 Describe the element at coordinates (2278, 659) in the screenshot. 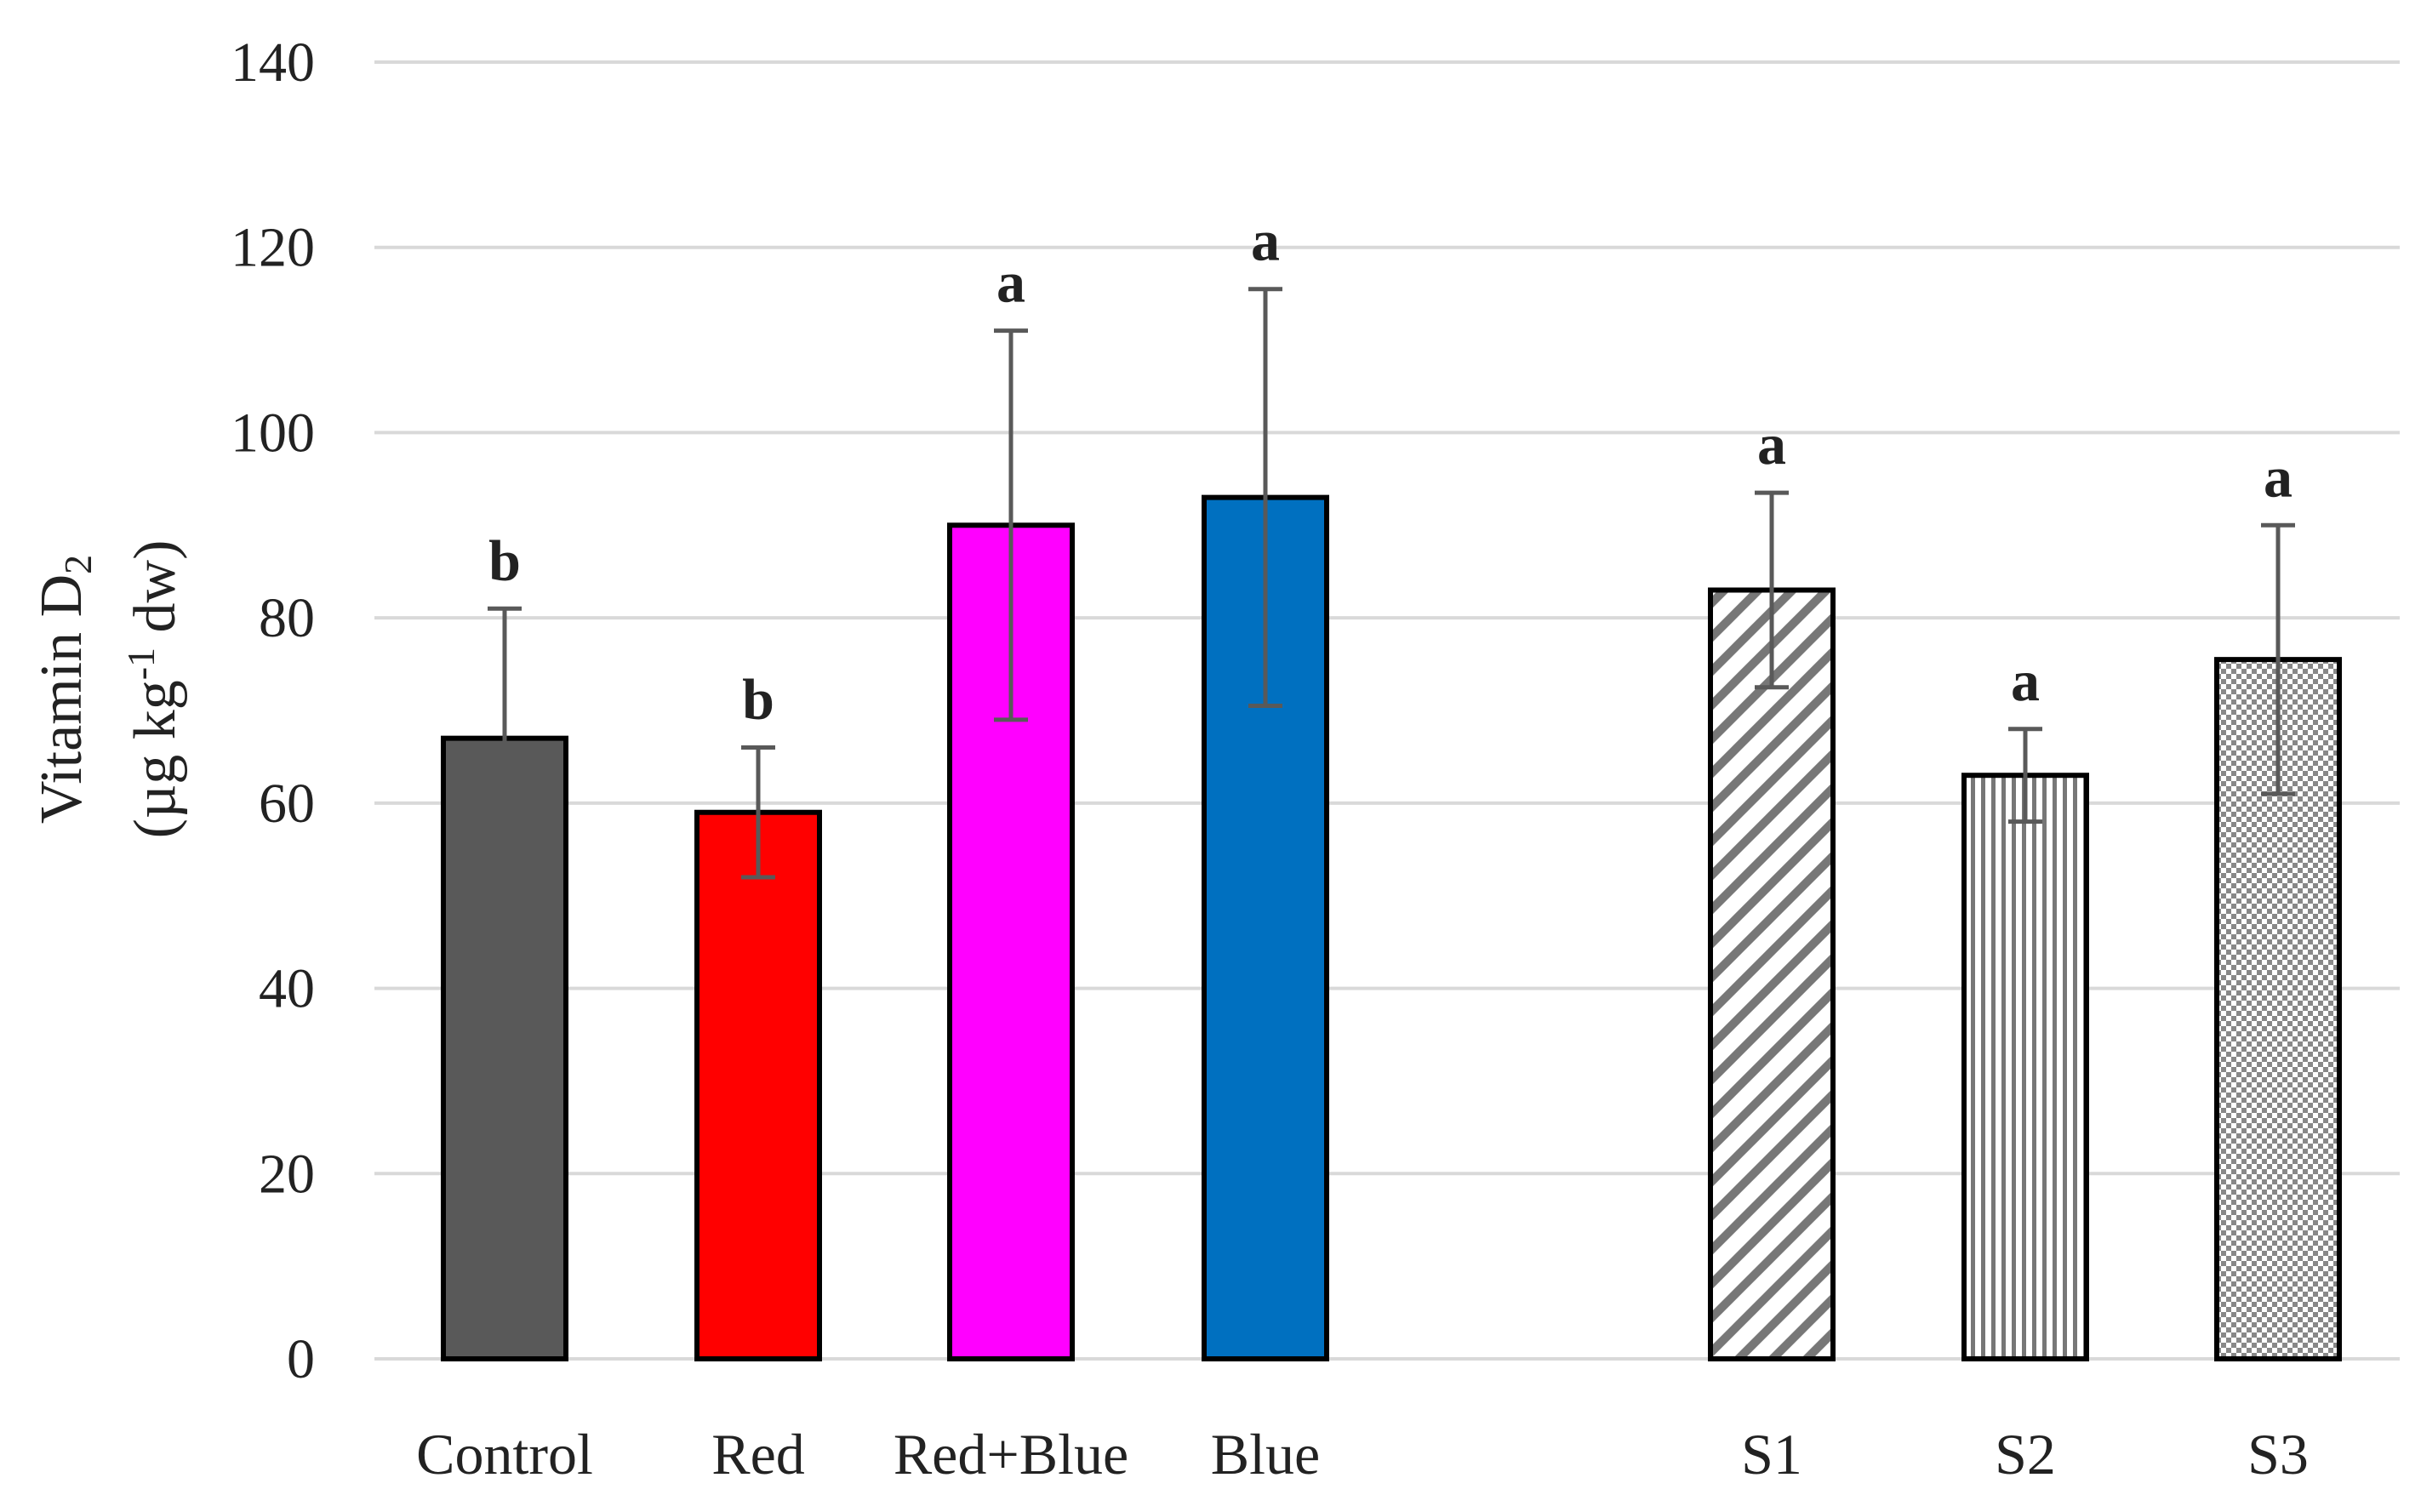

I see `error-bar-s3` at that location.